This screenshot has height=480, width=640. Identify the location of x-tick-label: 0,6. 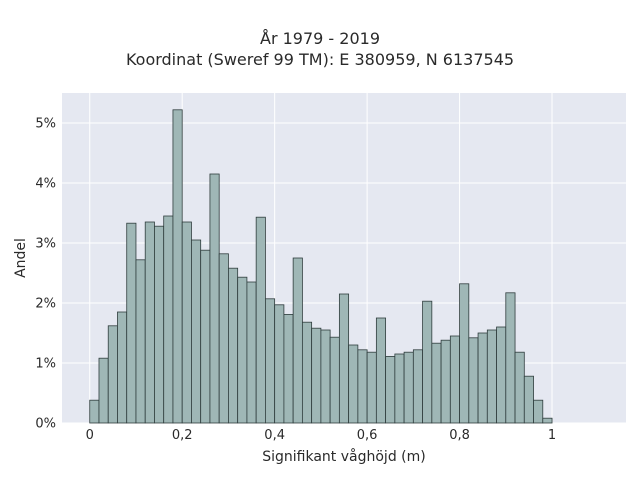
(367, 435).